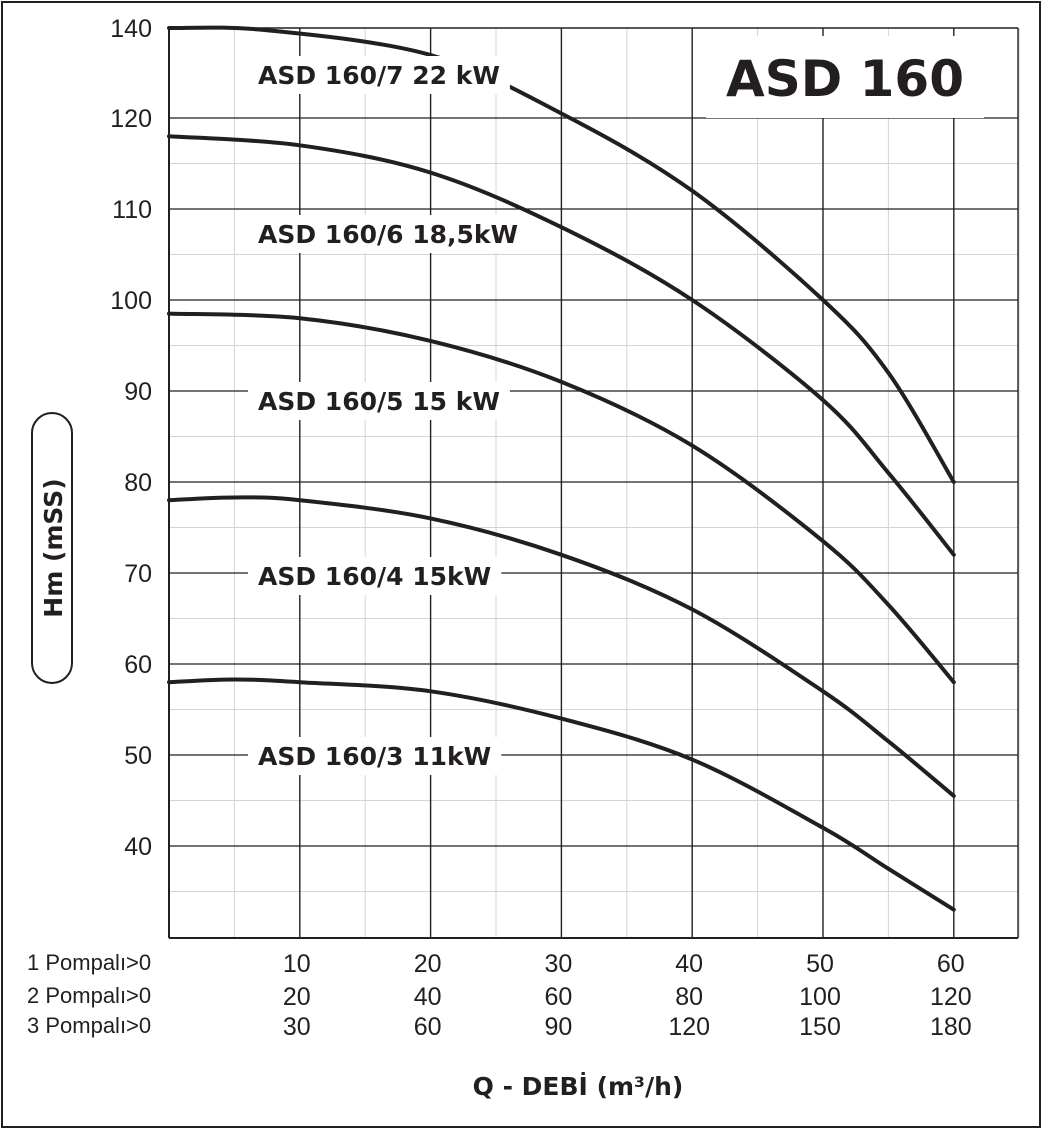 The width and height of the screenshot is (1046, 1133). Describe the element at coordinates (138, 574) in the screenshot. I see `y-tick-label: 70` at that location.